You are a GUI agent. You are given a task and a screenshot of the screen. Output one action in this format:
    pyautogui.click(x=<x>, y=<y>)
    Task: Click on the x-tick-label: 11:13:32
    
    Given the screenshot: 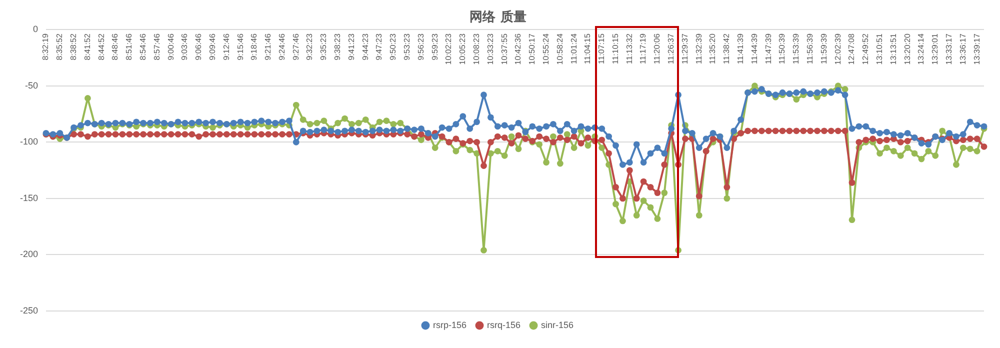 What is the action you would take?
    pyautogui.click(x=629, y=48)
    